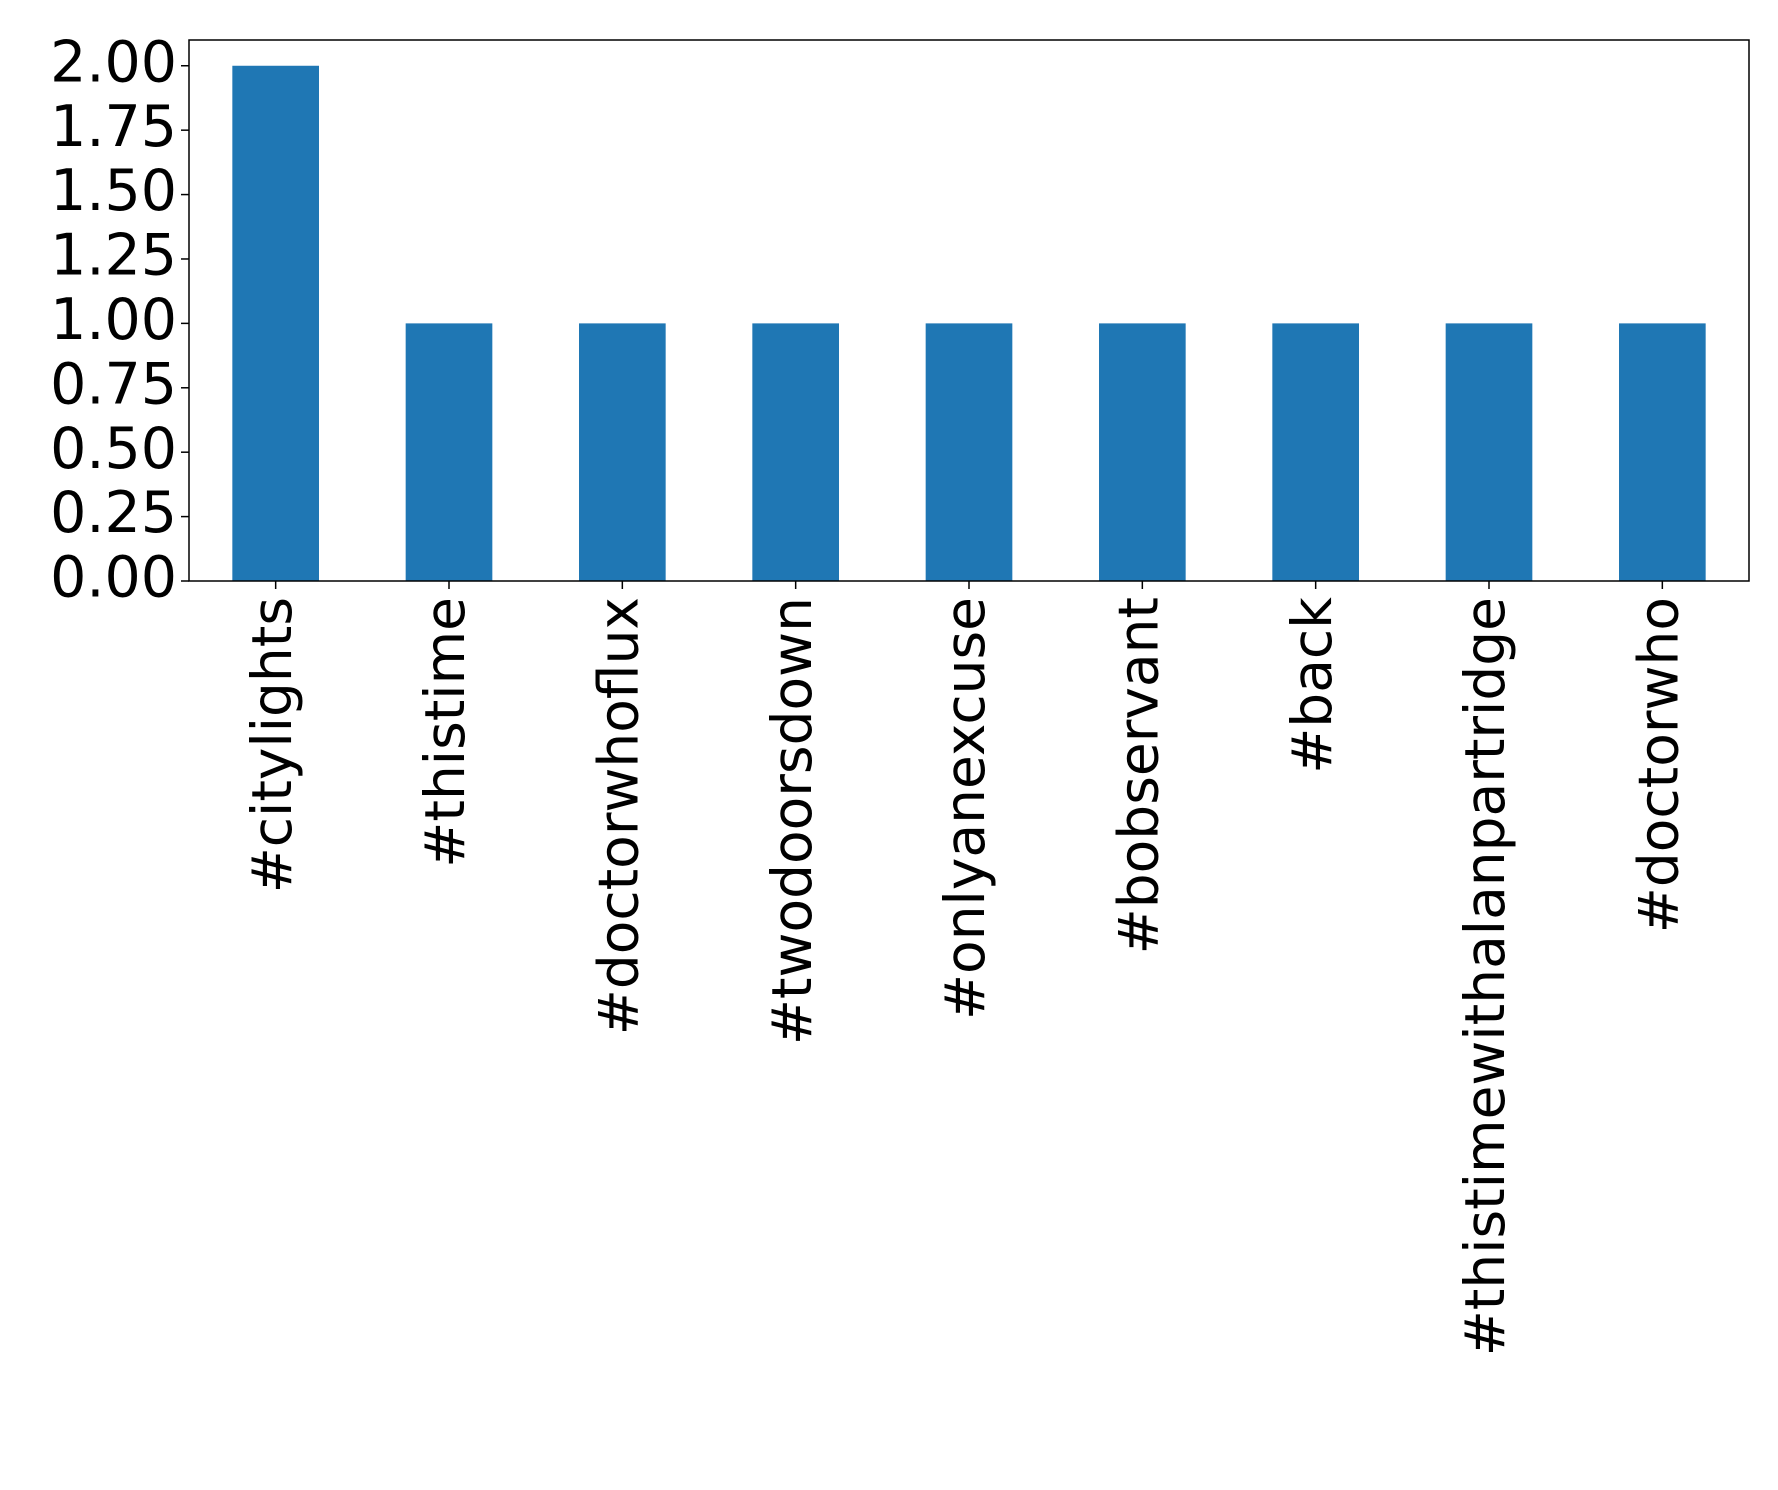 The image size is (1778, 1490). What do you see at coordinates (1658, 765) in the screenshot?
I see `x-tick-label: #doctorwho` at bounding box center [1658, 765].